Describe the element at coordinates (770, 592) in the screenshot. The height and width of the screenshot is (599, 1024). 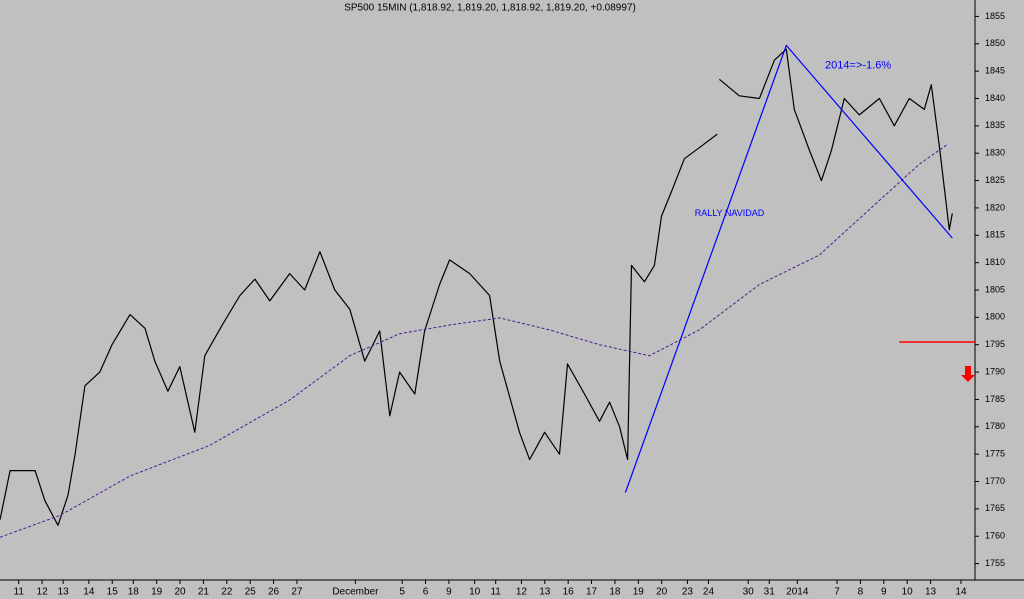
I see `x-tick-label: 31` at that location.